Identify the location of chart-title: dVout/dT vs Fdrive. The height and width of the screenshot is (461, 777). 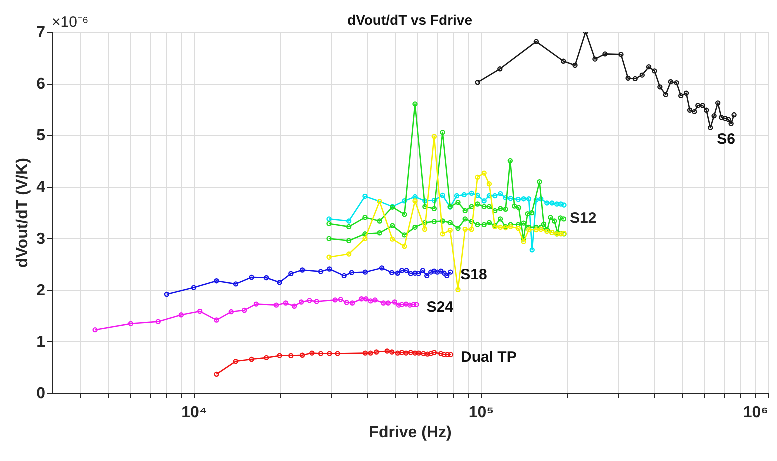
(410, 20).